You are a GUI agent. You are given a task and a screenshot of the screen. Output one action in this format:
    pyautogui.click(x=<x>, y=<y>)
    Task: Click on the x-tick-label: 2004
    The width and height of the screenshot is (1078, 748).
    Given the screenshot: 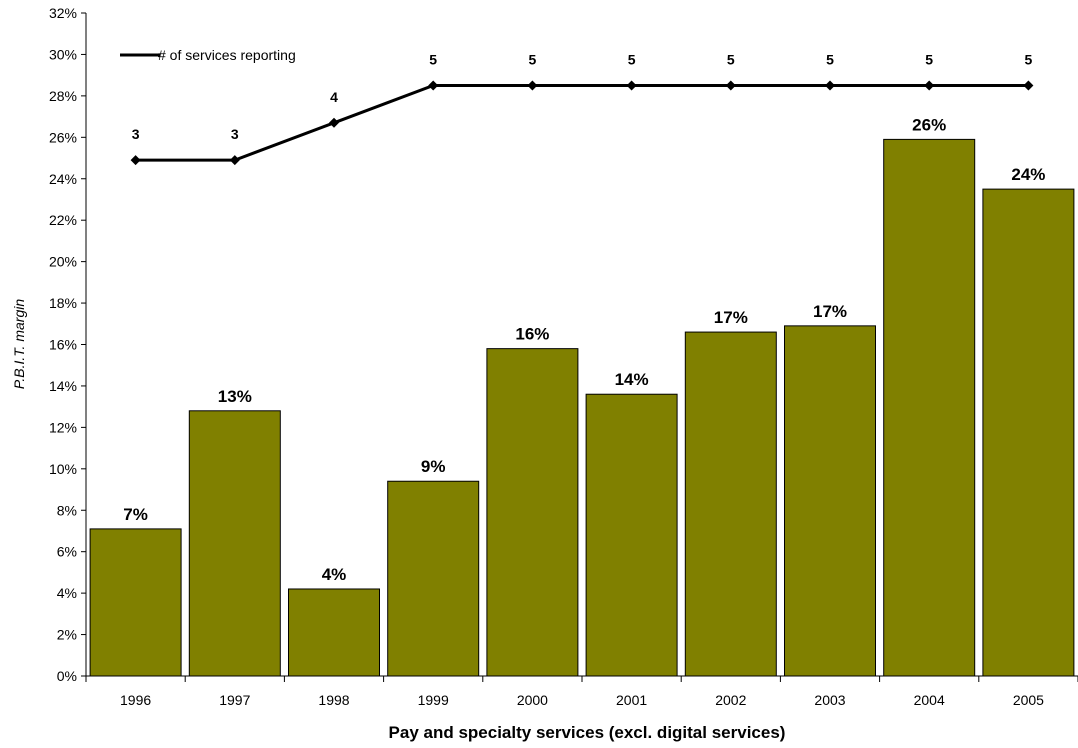 What is the action you would take?
    pyautogui.click(x=929, y=700)
    